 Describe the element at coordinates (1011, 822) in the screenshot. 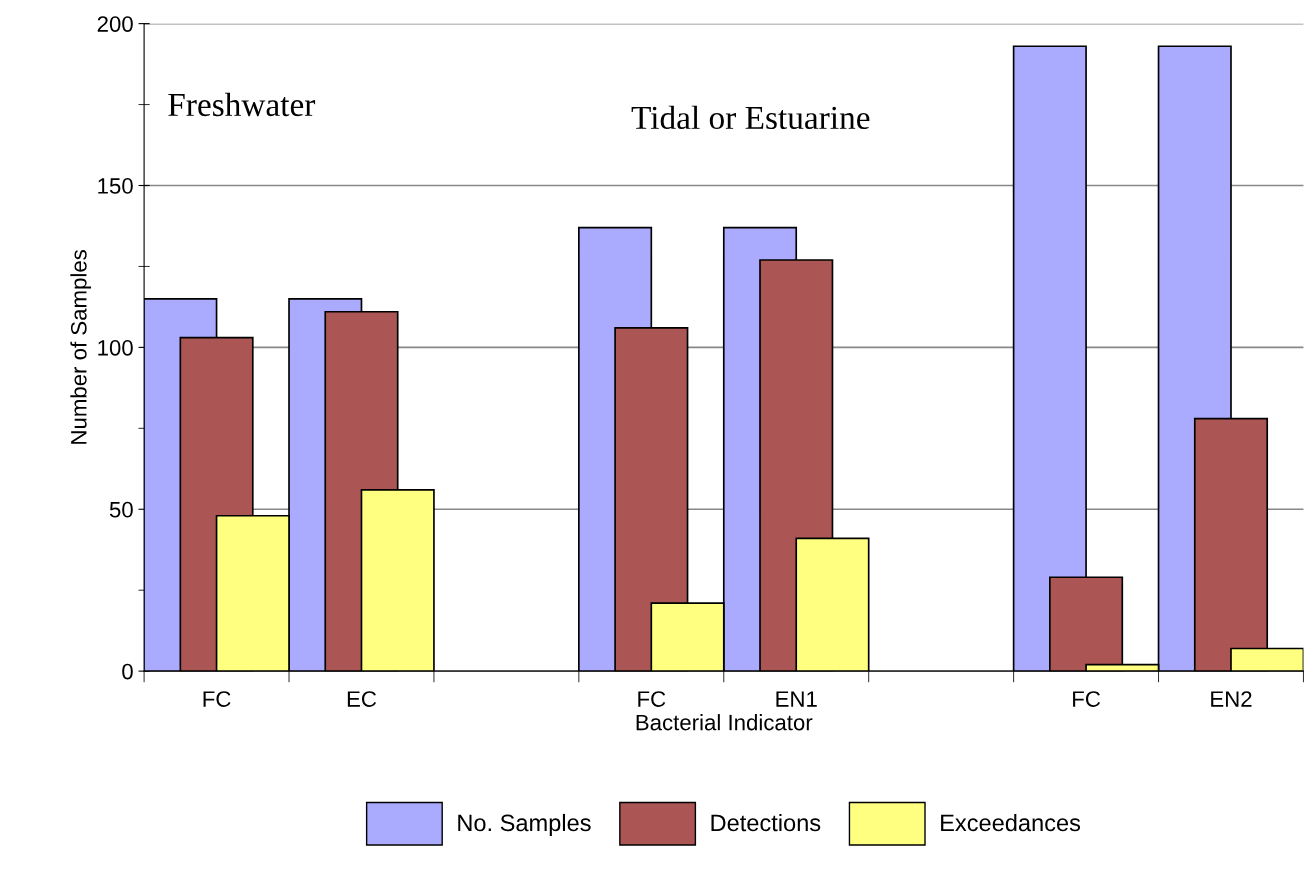

I see `legend-label: Exceedances` at that location.